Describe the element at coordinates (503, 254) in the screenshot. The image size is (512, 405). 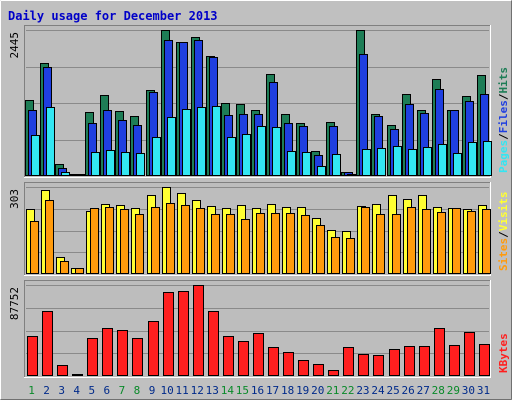
I see `legend-sites: Sites` at that location.